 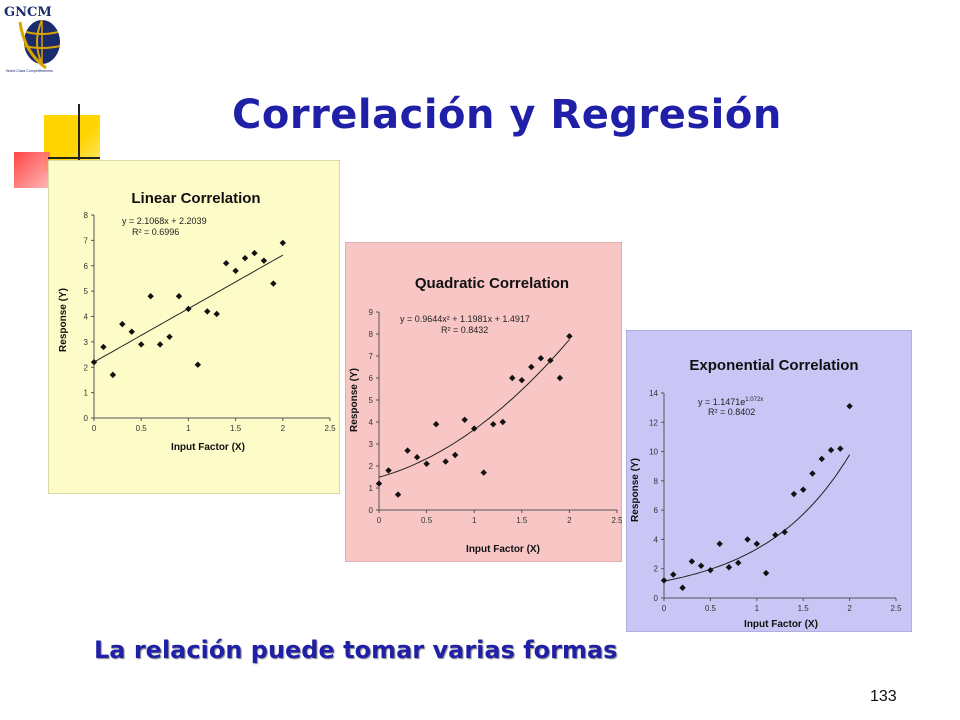 What do you see at coordinates (32, 170) in the screenshot?
I see `decor-red-square` at bounding box center [32, 170].